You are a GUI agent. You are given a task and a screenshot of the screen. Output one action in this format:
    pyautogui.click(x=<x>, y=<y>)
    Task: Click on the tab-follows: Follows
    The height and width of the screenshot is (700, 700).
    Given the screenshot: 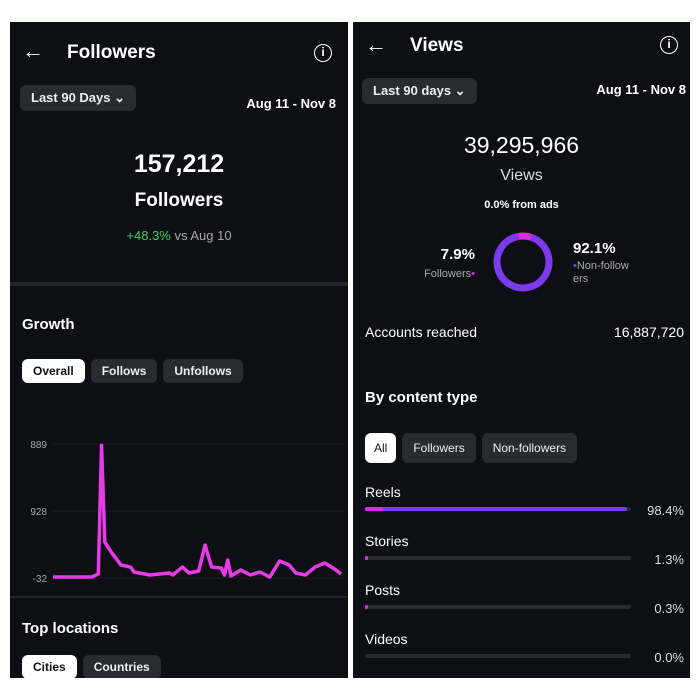 What is the action you would take?
    pyautogui.click(x=124, y=371)
    